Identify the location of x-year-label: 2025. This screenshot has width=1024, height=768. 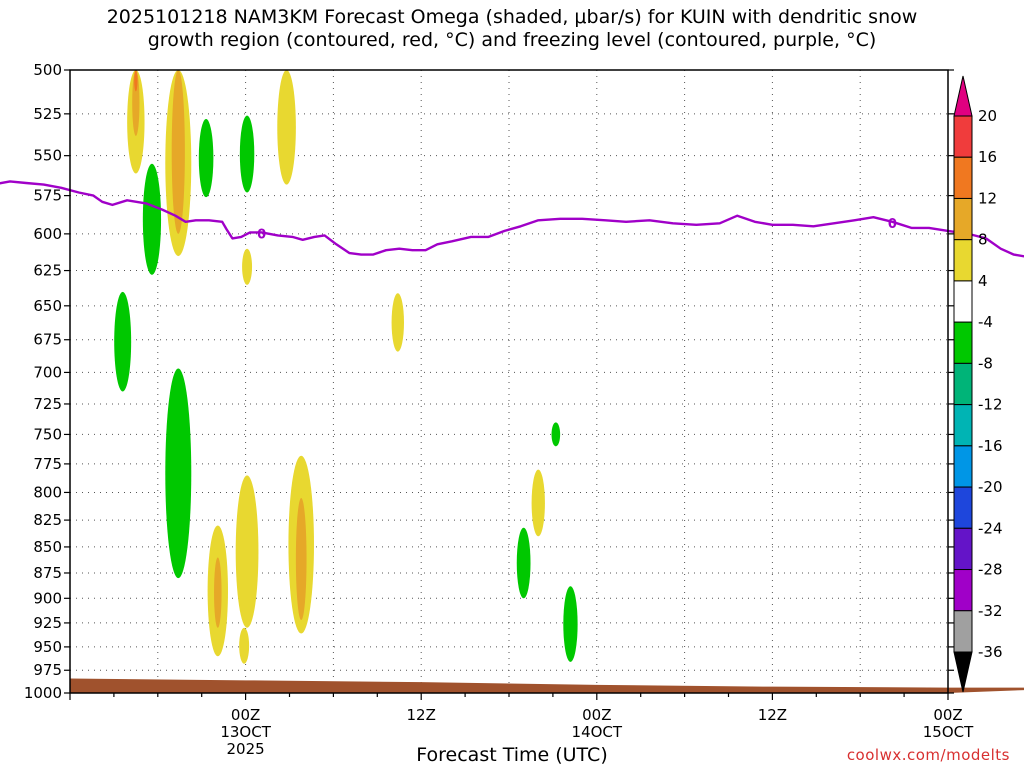
(246, 749).